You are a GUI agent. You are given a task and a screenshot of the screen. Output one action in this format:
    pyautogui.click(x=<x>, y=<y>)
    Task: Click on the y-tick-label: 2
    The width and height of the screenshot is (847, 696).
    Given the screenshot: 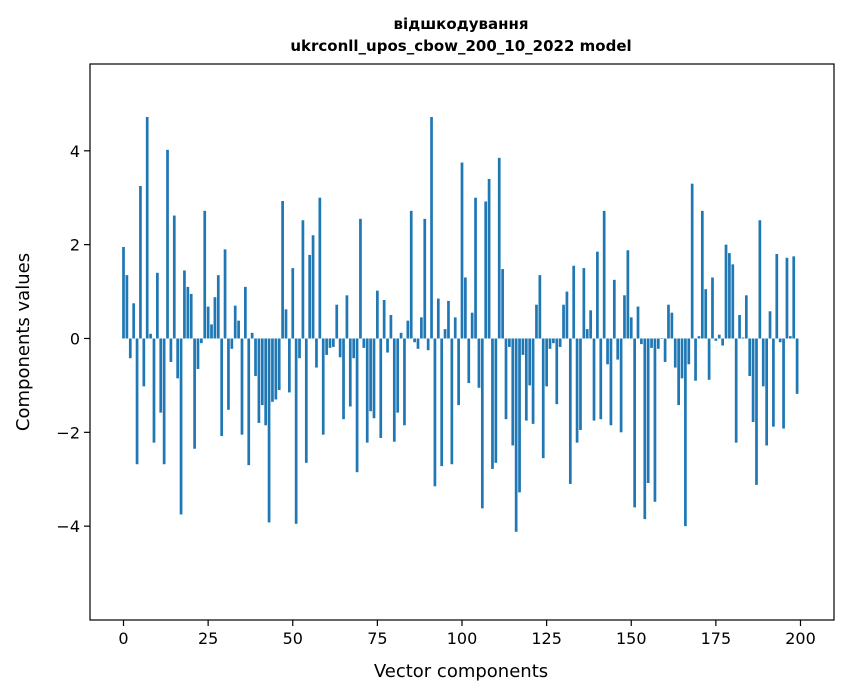 What is the action you would take?
    pyautogui.click(x=75, y=245)
    